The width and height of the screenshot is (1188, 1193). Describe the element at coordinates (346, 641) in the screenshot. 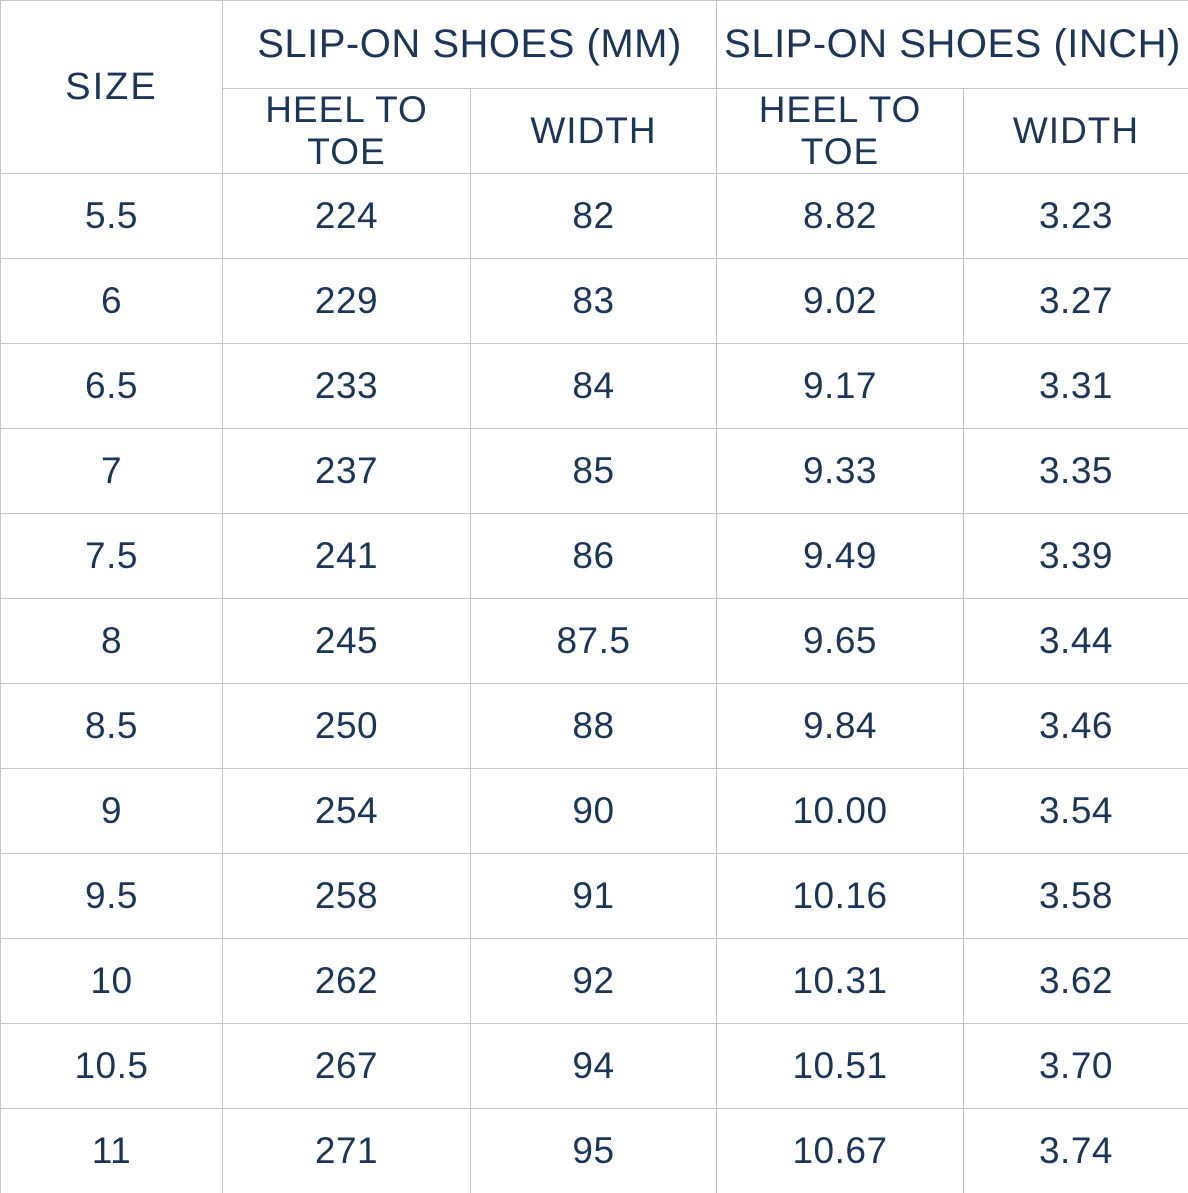

I see `mm-heel-to-toe-cell: 245` at that location.